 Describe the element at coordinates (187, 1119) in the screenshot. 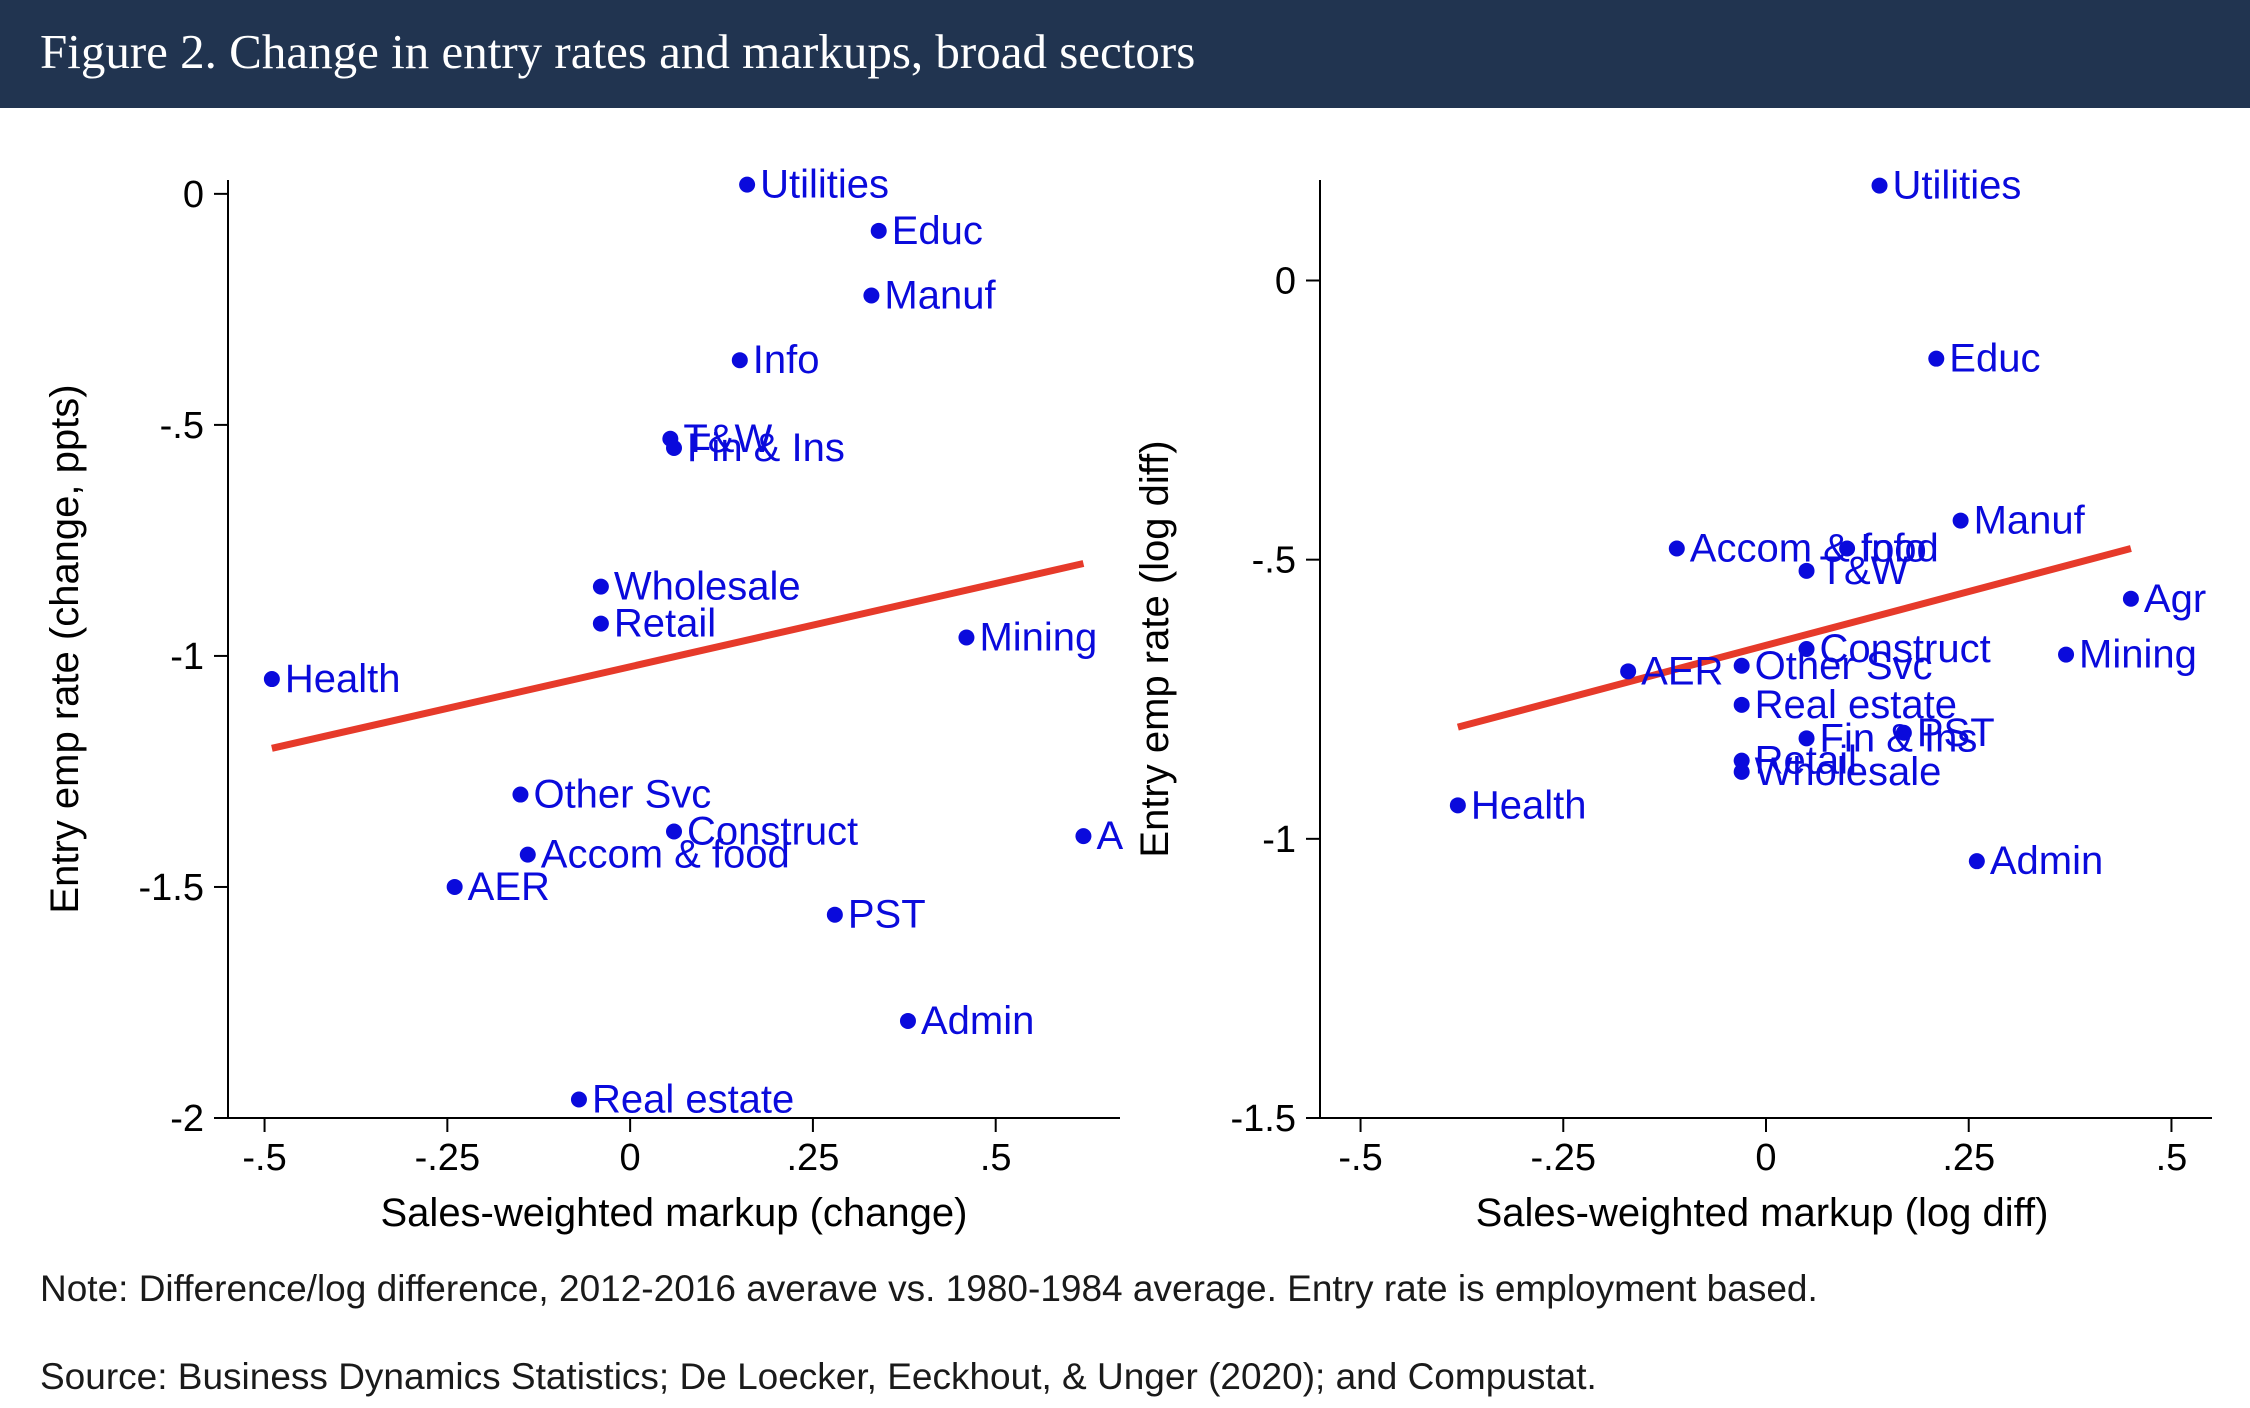

I see `y-tick-label: -2` at that location.